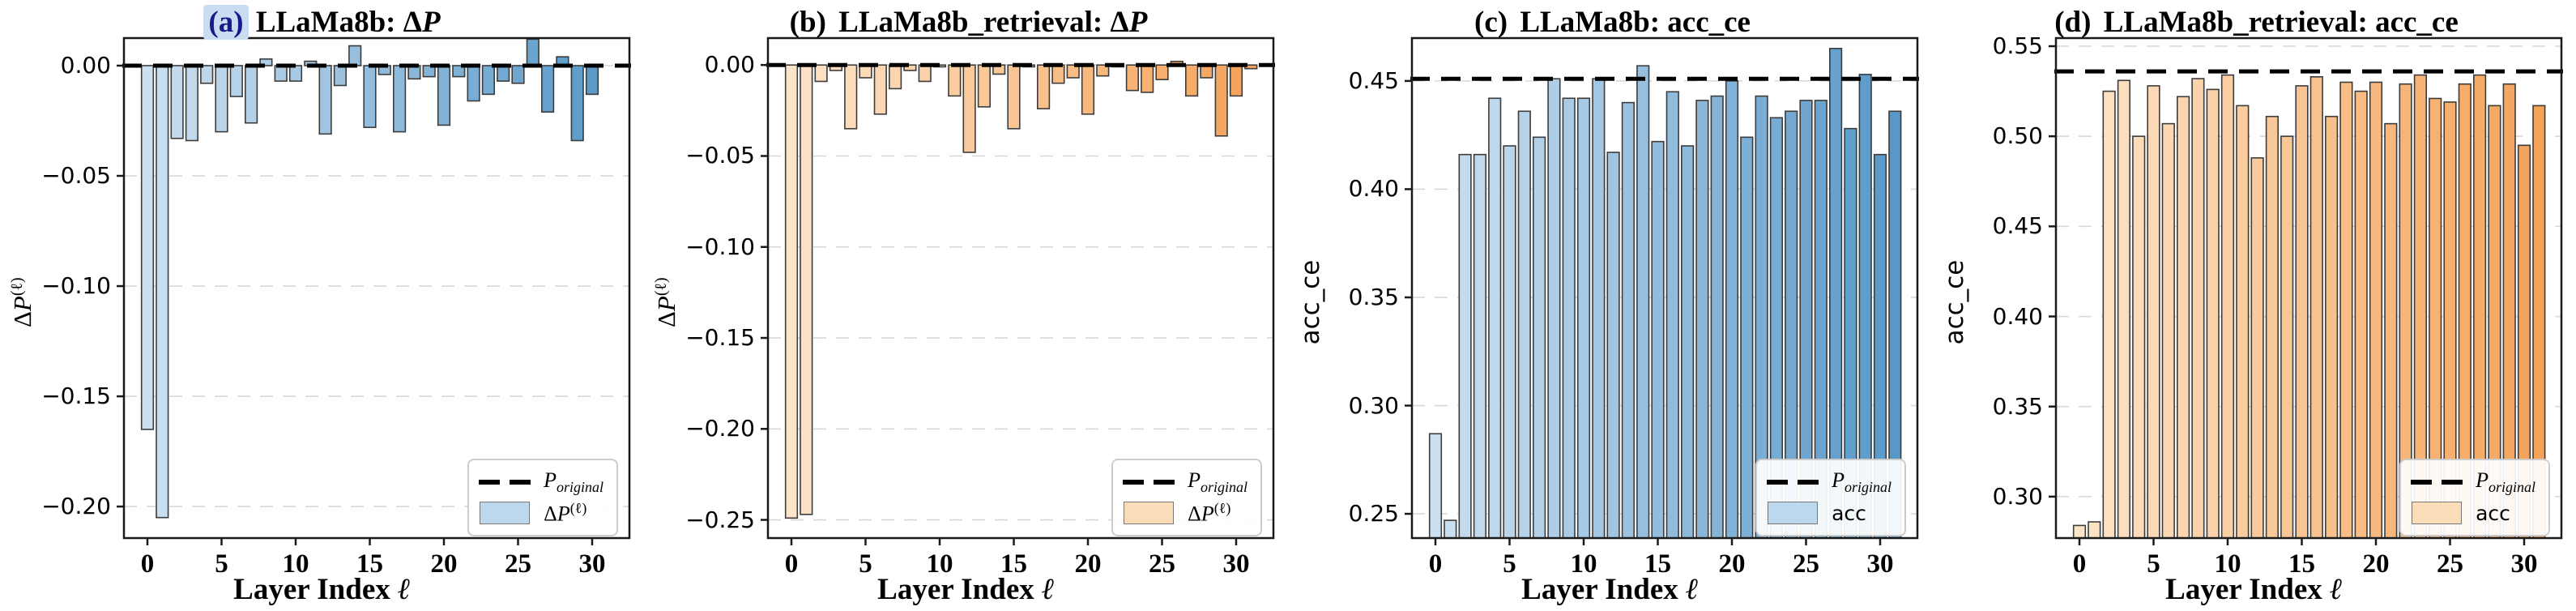  I want to click on x-tick-label: 30, so click(1236, 564).